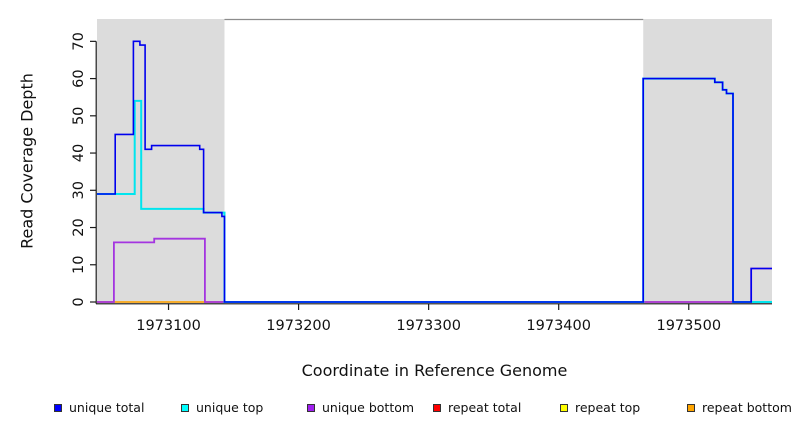 The image size is (792, 432). I want to click on y-tick-label: 20, so click(79, 227).